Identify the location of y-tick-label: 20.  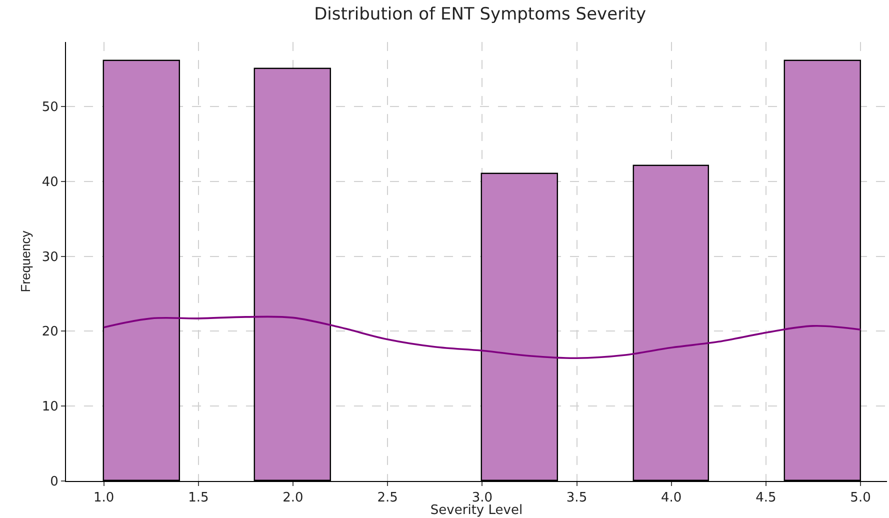
(50, 332).